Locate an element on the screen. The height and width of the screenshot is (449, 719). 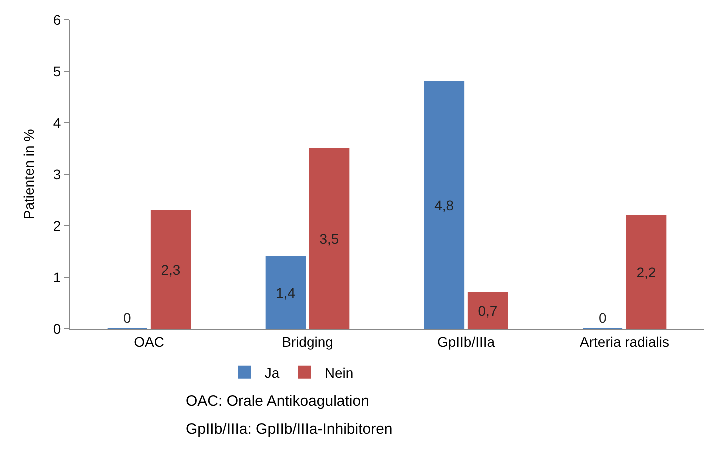
x-tick-label: Bridging is located at coordinates (308, 342).